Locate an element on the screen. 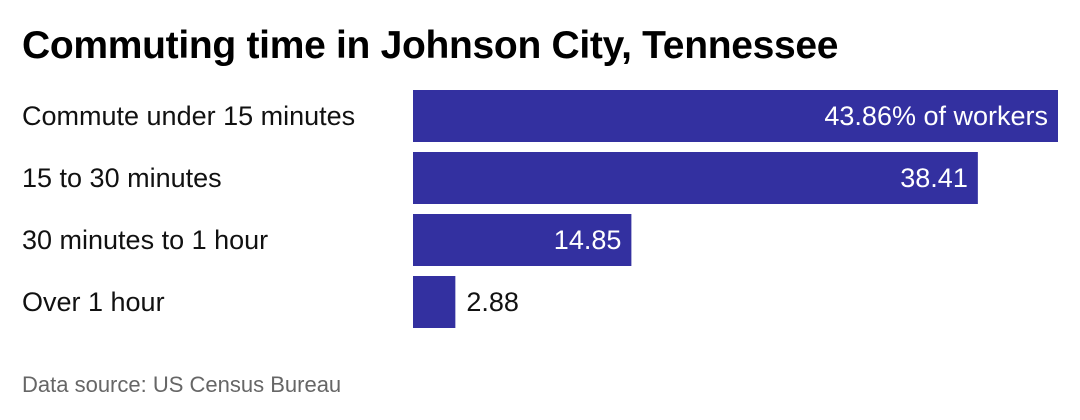  data-source-note: Data source: US Census Bureau is located at coordinates (182, 384).